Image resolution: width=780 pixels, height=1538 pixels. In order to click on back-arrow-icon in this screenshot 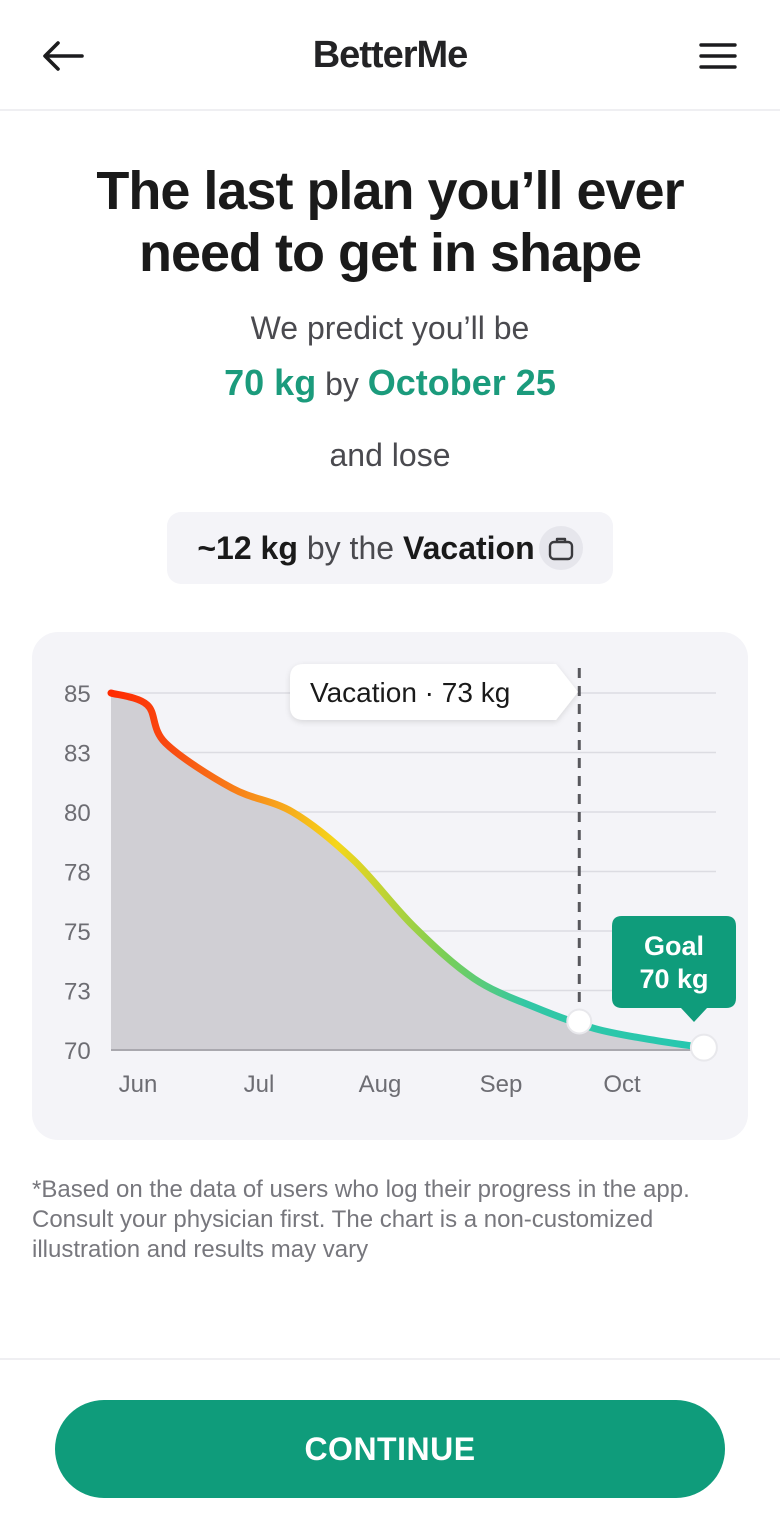, I will do `click(63, 56)`.